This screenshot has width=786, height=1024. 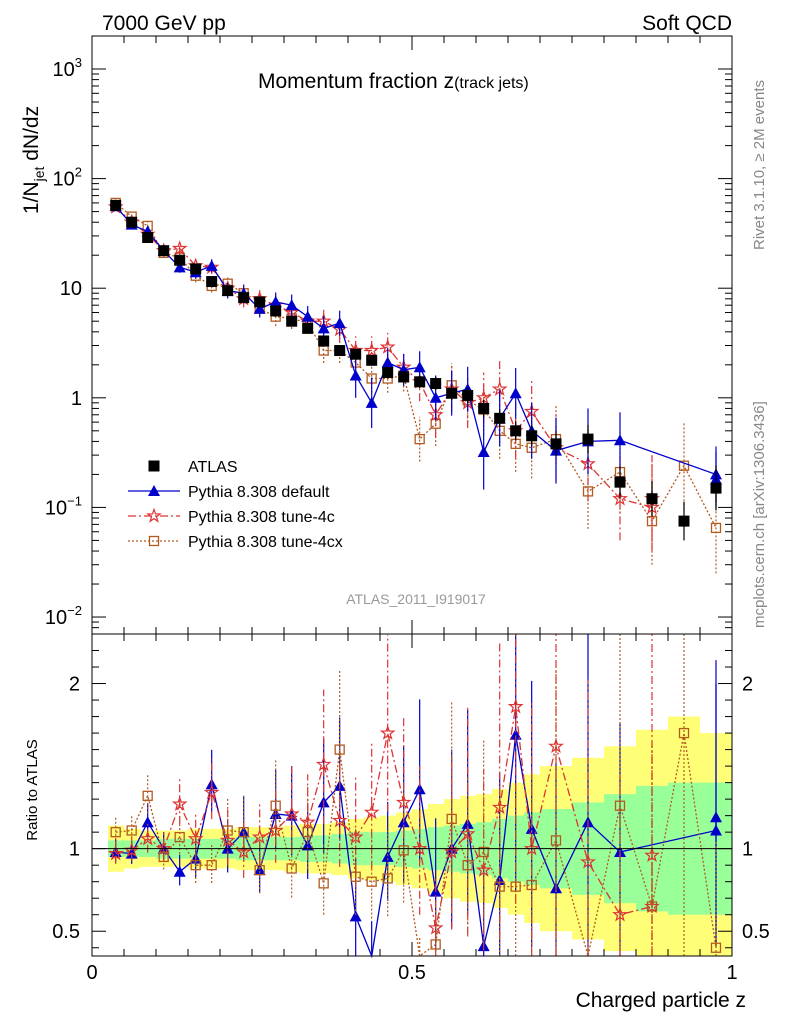 I want to click on legend-entry-tune4cx: Pythia 8.308 tune-4cx, so click(x=235, y=542).